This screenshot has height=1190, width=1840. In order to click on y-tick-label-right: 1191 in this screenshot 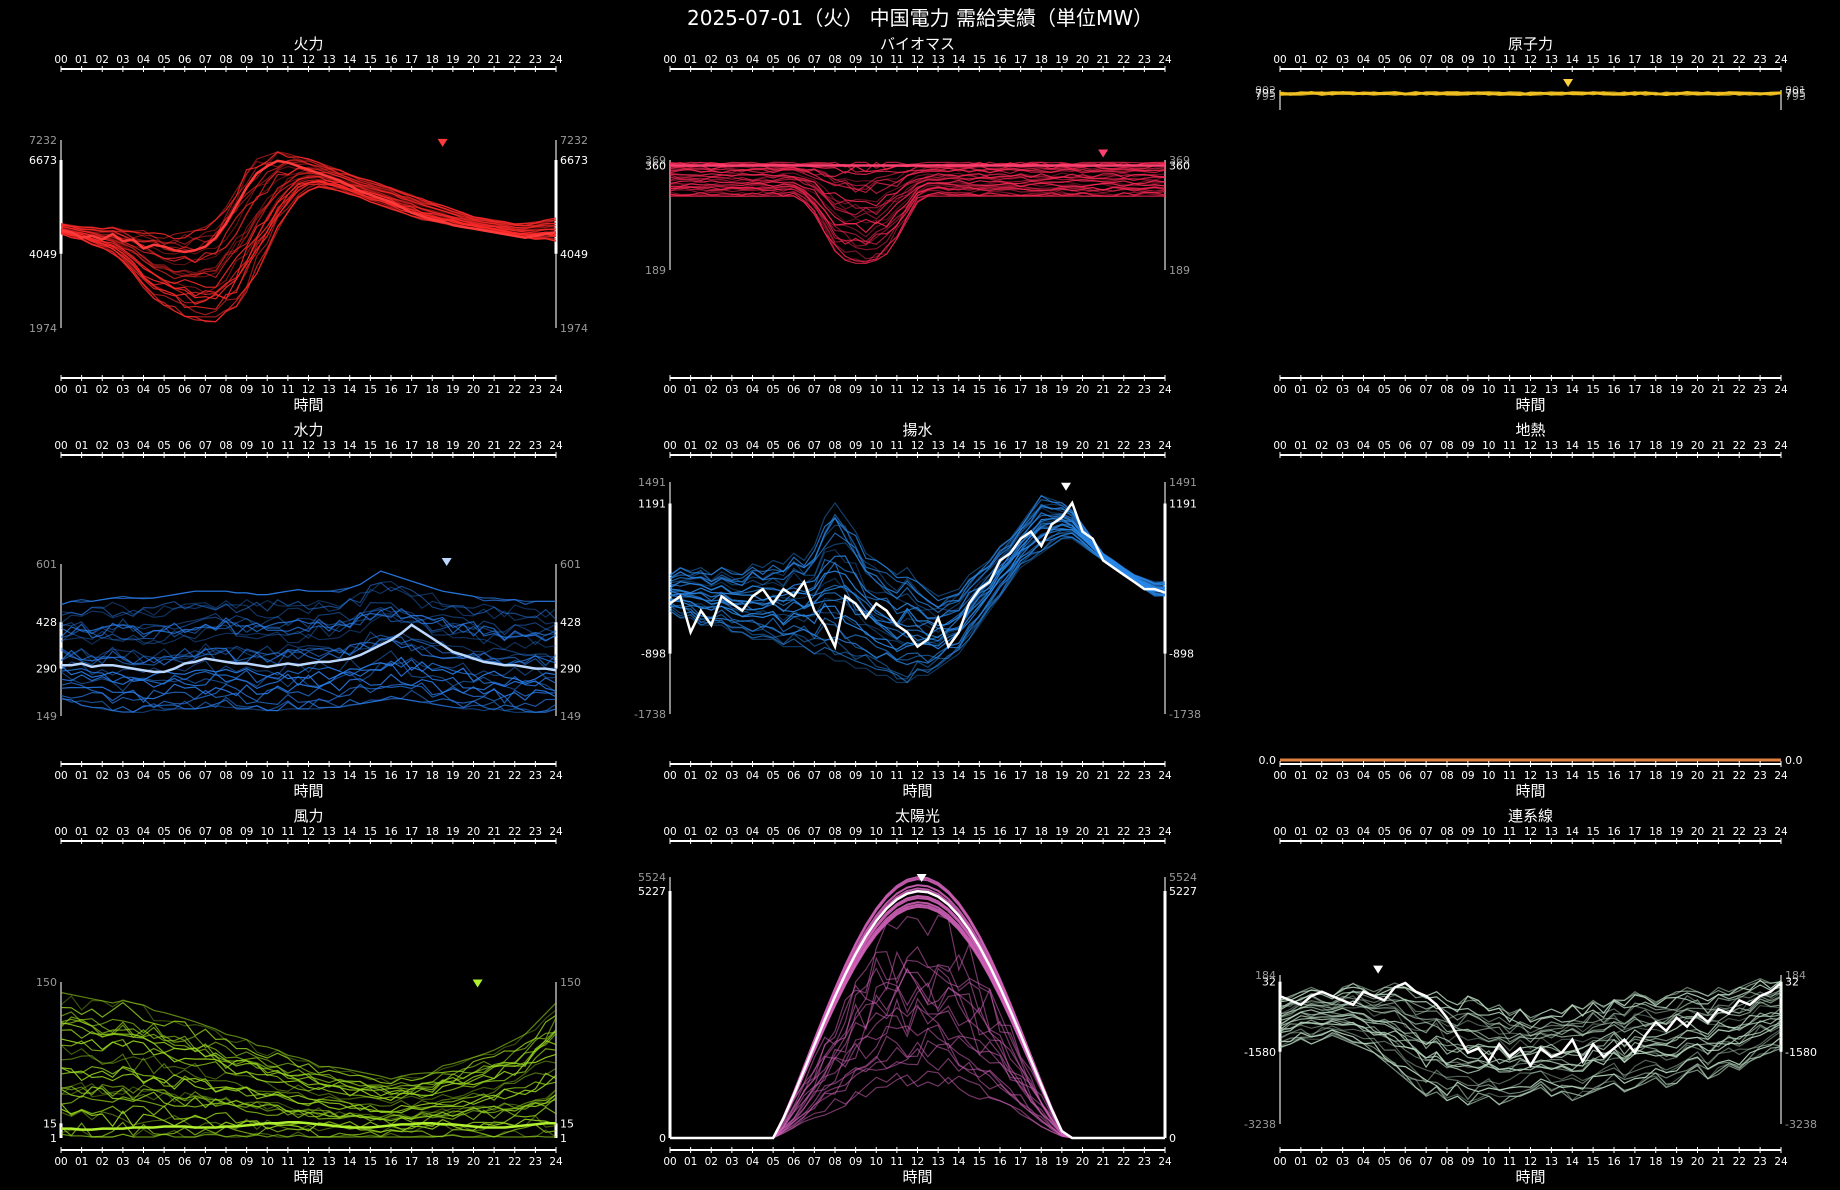, I will do `click(1183, 504)`.